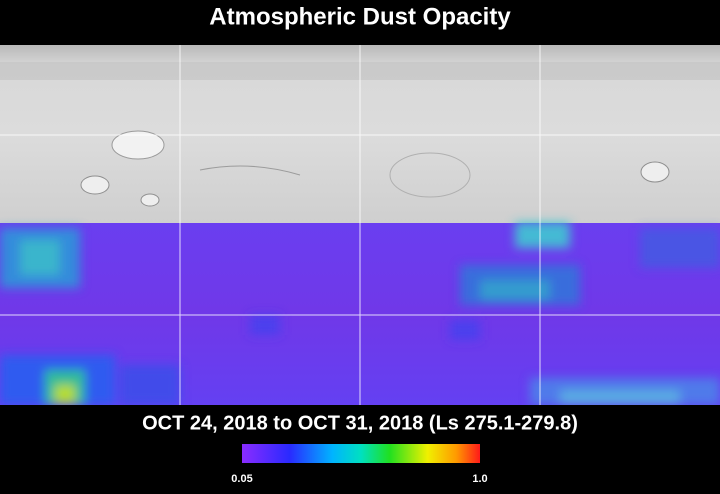  What do you see at coordinates (430, 175) in the screenshot?
I see `basin` at bounding box center [430, 175].